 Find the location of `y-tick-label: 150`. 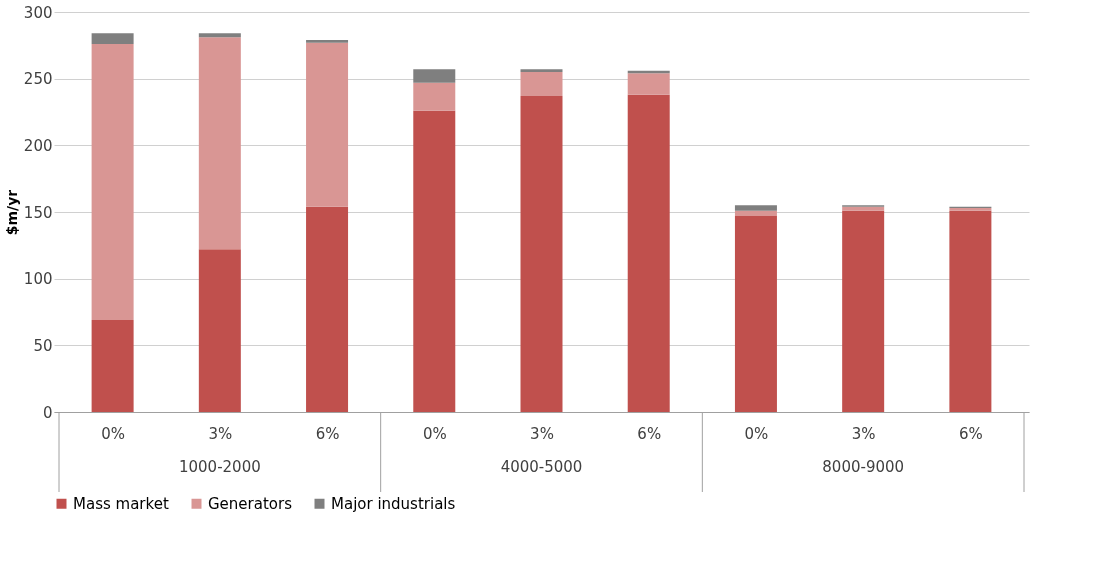

y-tick-label: 150 is located at coordinates (38, 212).